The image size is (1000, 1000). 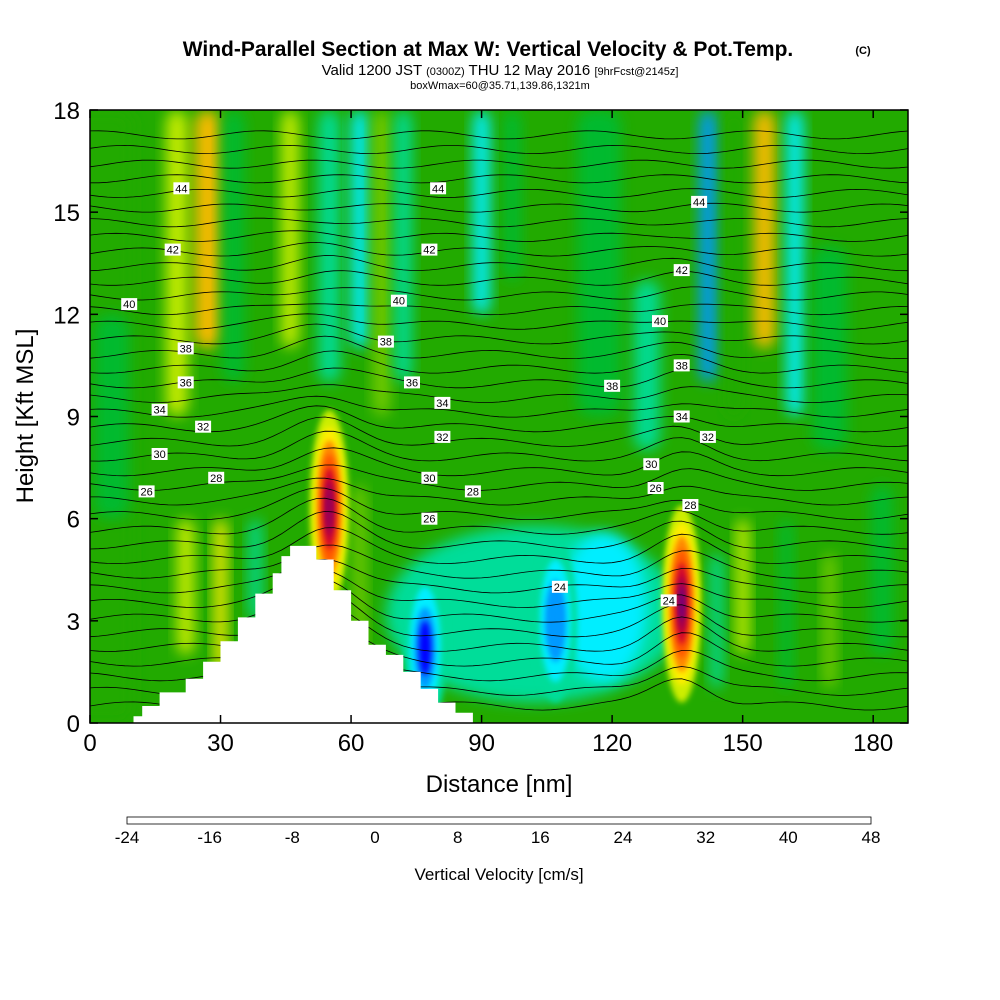 What do you see at coordinates (89, 743) in the screenshot?
I see `x-tick-label: 0` at bounding box center [89, 743].